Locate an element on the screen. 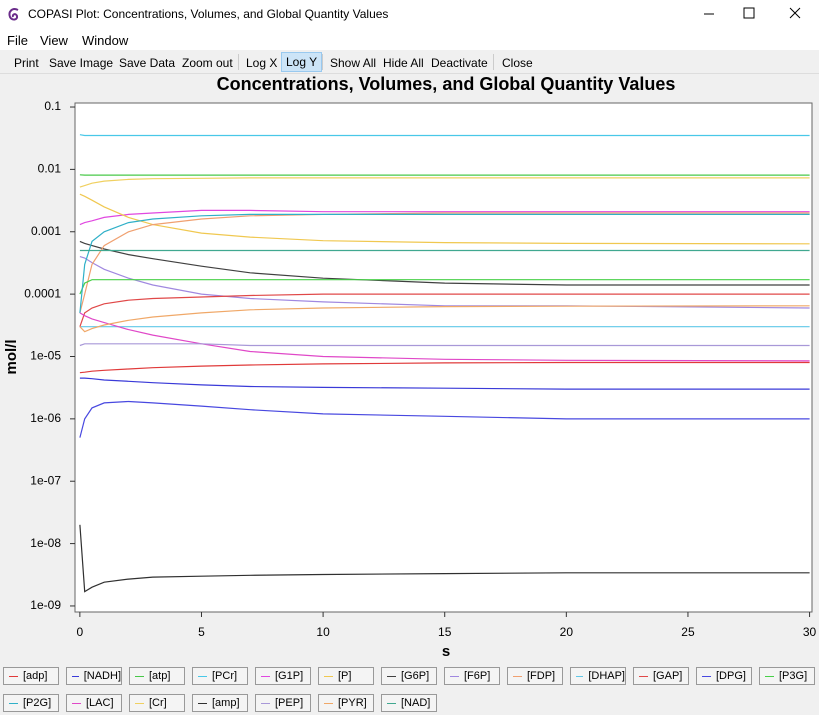  menu-item: Window is located at coordinates (105, 40).